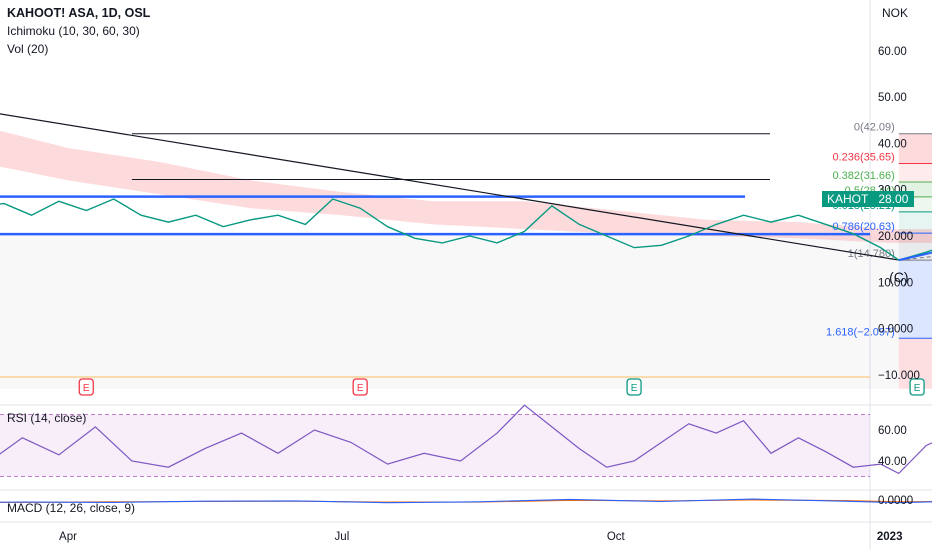 The width and height of the screenshot is (932, 550). Describe the element at coordinates (73, 31) in the screenshot. I see `ichimoku-label: Ichimoku (10, 30, 60, 30)` at that location.